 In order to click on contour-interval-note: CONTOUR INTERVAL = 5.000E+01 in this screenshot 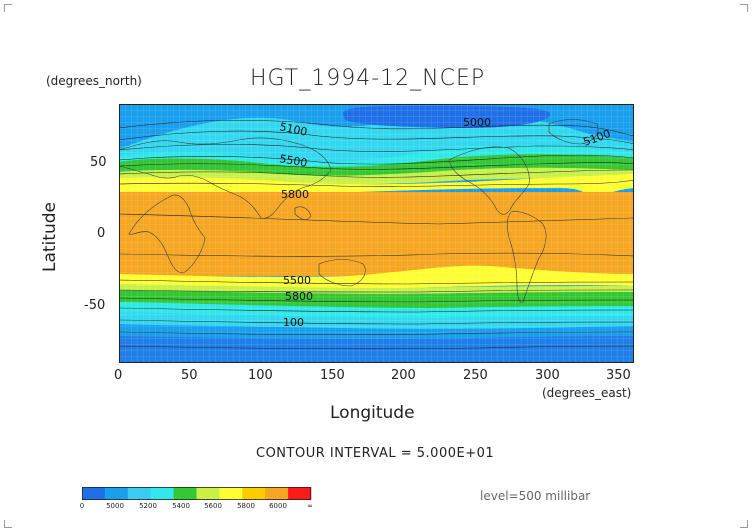, I will do `click(375, 453)`.